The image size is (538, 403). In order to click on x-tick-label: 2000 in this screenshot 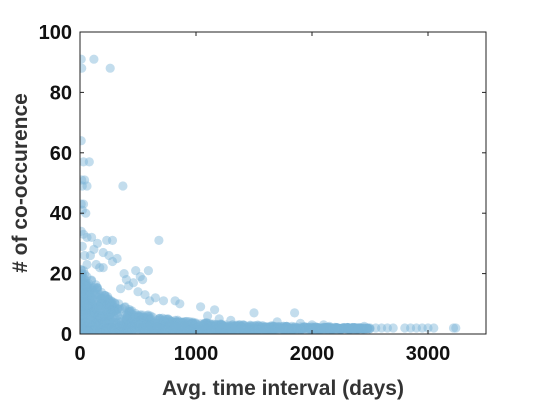, I will do `click(312, 354)`.